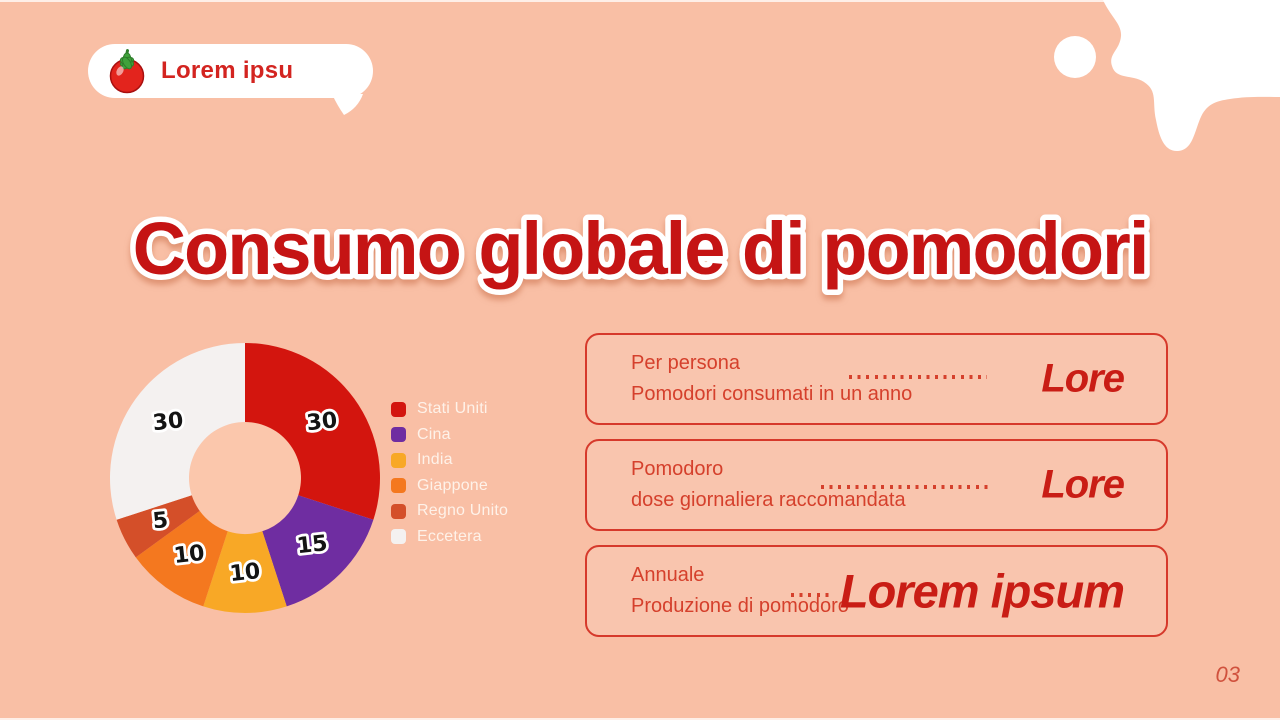 Image resolution: width=1280 pixels, height=720 pixels. What do you see at coordinates (640, 1) in the screenshot?
I see `top-edge-line` at bounding box center [640, 1].